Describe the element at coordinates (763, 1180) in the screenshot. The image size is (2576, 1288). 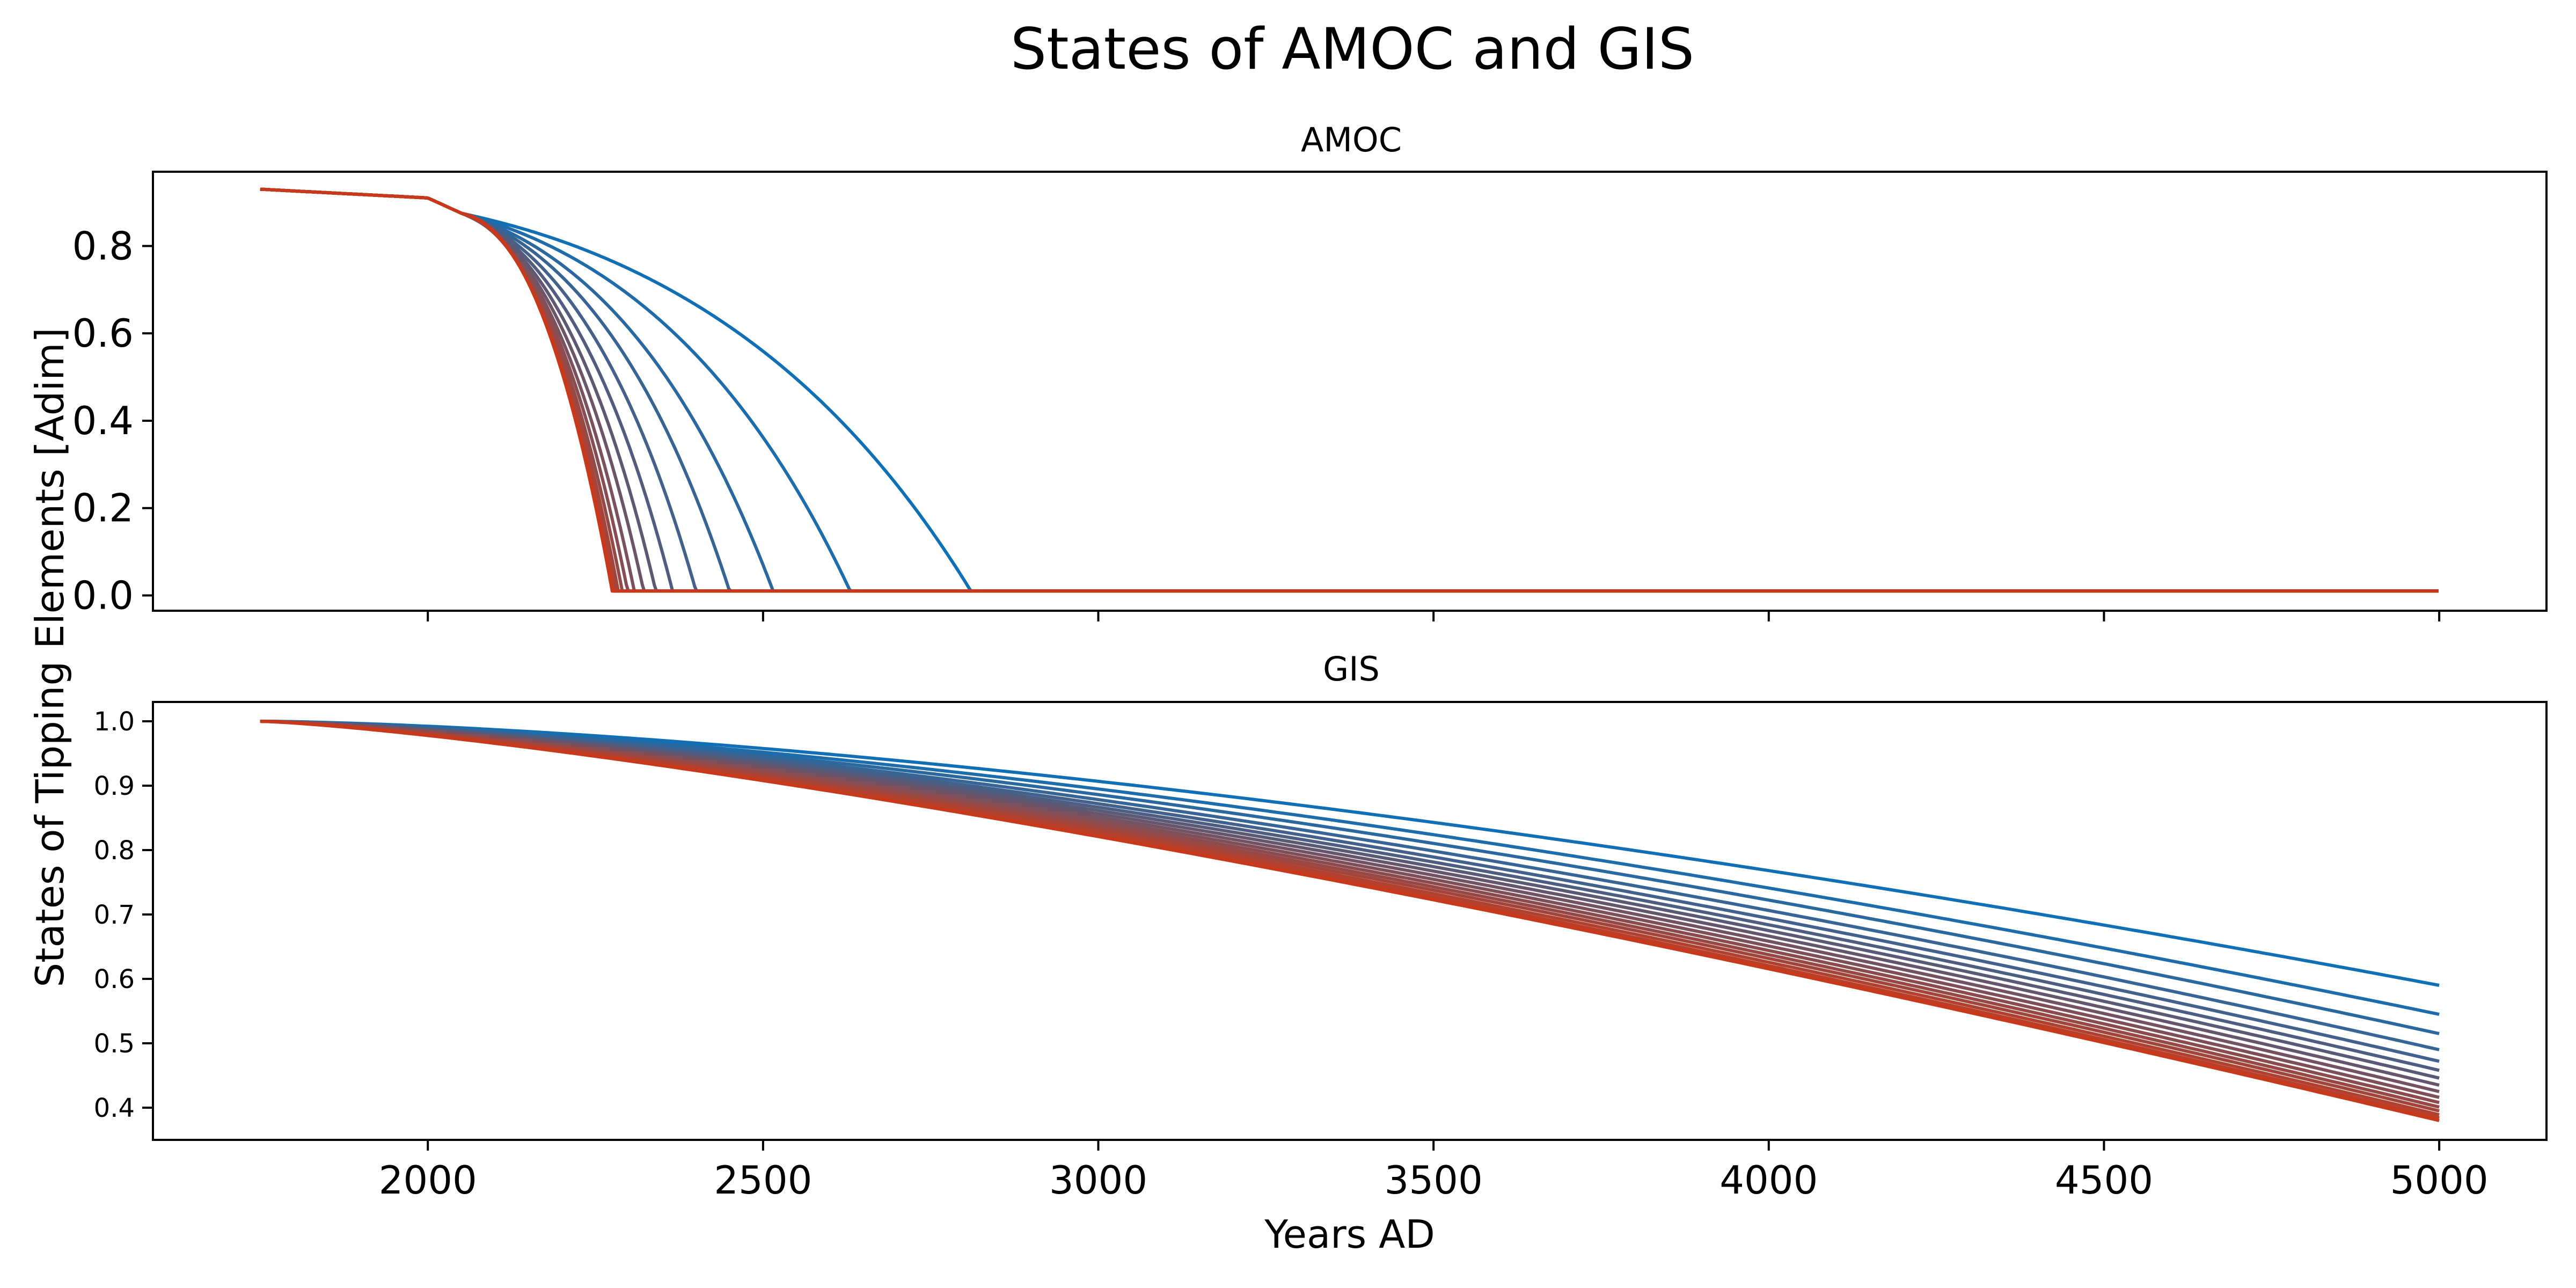
I see `x-tick-label: 2500` at that location.